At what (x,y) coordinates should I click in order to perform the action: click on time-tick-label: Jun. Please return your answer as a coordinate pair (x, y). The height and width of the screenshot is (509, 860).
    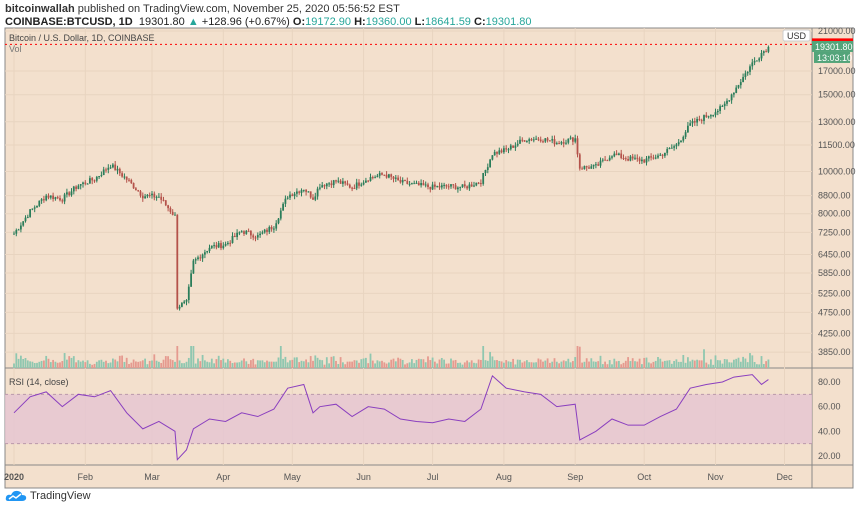
    Looking at the image, I should click on (363, 477).